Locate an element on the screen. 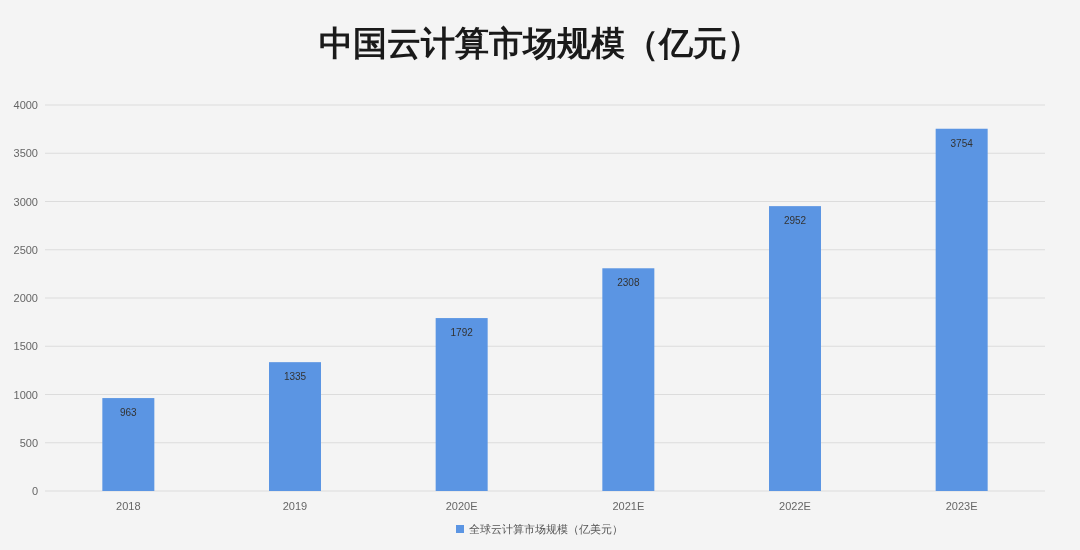  data-label: 1335 is located at coordinates (295, 377).